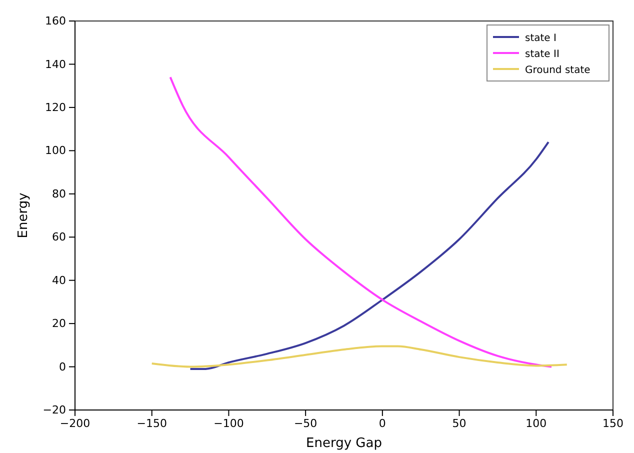 The width and height of the screenshot is (634, 453). I want to click on x-tick-label: 50, so click(459, 423).